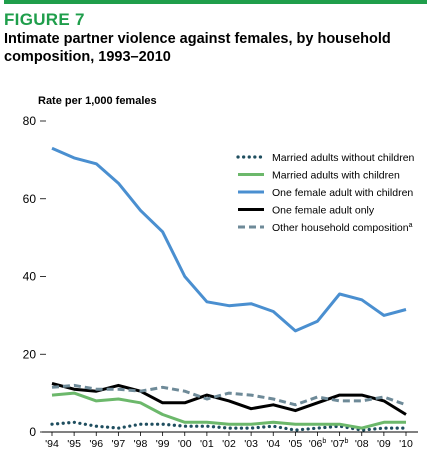  Describe the element at coordinates (141, 444) in the screenshot. I see `x-tick-label: '98` at that location.